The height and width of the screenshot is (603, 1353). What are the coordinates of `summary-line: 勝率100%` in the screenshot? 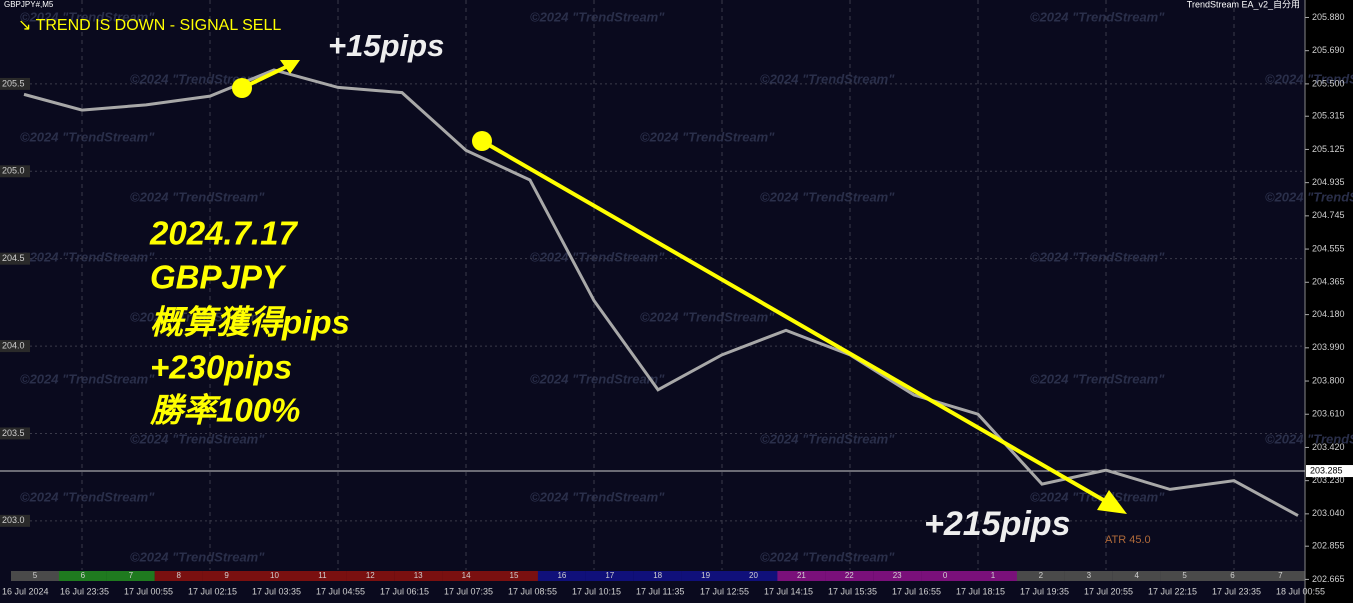 It's located at (225, 410).